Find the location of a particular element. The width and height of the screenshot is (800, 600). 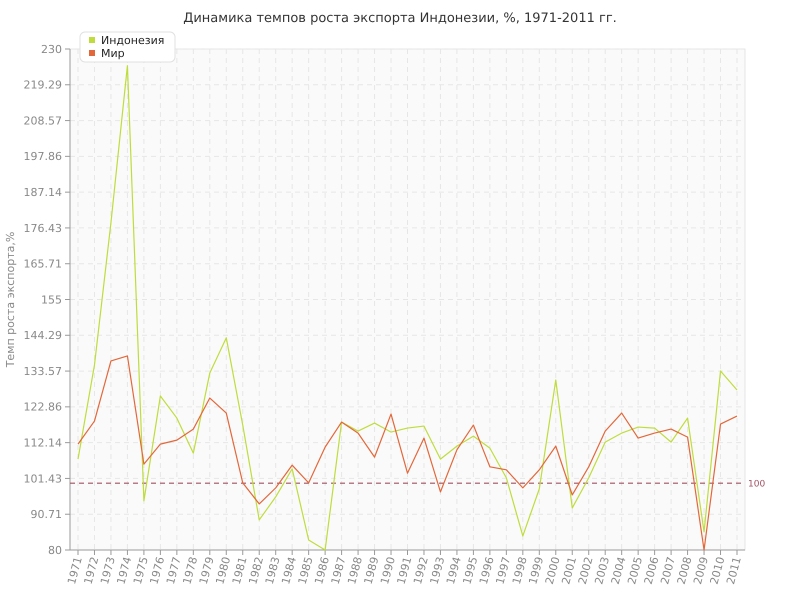

y-tick-label: 101.43 is located at coordinates (43, 479).